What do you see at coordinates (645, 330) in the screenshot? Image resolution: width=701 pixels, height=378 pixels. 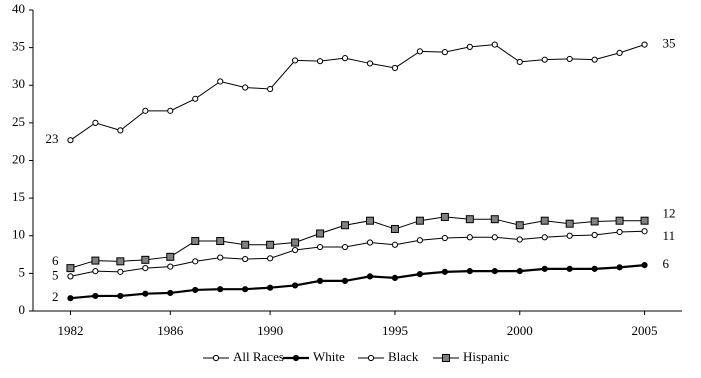 I see `x-tick-label: 2005` at bounding box center [645, 330].